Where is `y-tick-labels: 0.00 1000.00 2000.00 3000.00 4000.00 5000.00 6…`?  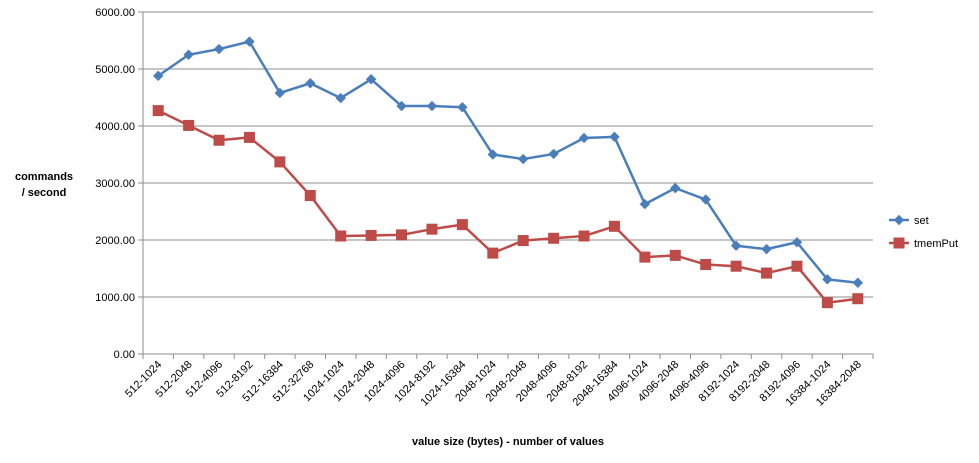
y-tick-labels: 0.00 1000.00 2000.00 3000.00 4000.00 5000.00 6… is located at coordinates (115, 184).